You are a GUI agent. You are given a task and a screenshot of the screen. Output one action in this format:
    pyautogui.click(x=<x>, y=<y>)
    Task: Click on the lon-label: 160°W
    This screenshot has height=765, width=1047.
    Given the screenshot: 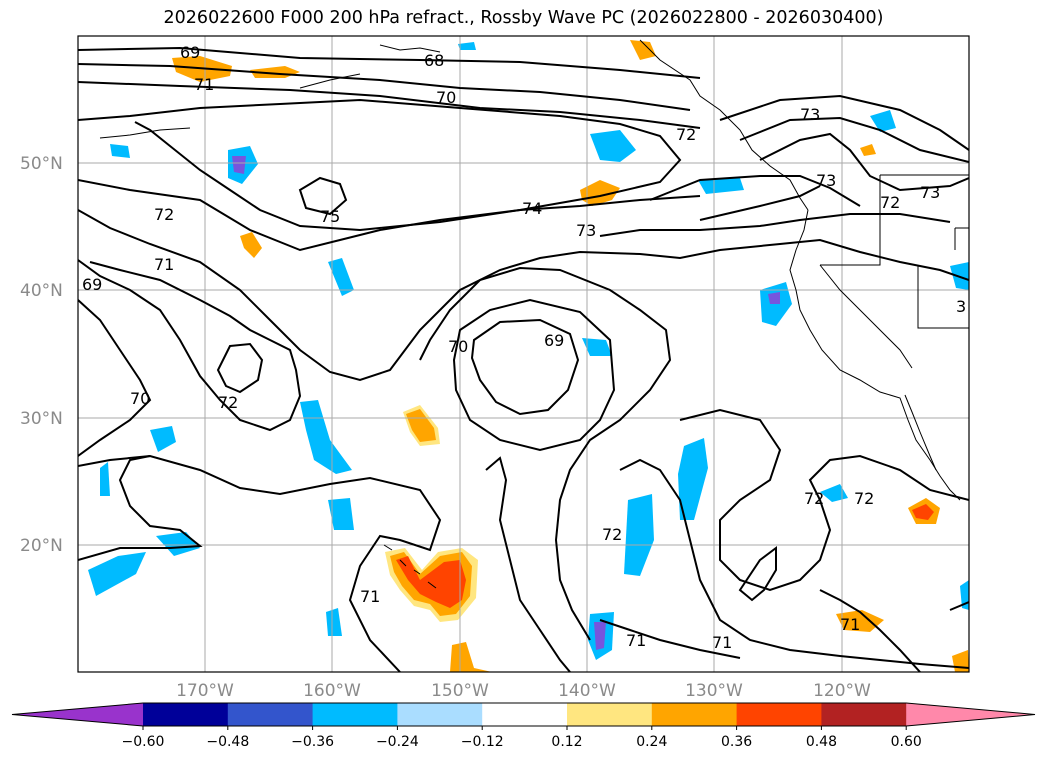 What is the action you would take?
    pyautogui.click(x=332, y=691)
    